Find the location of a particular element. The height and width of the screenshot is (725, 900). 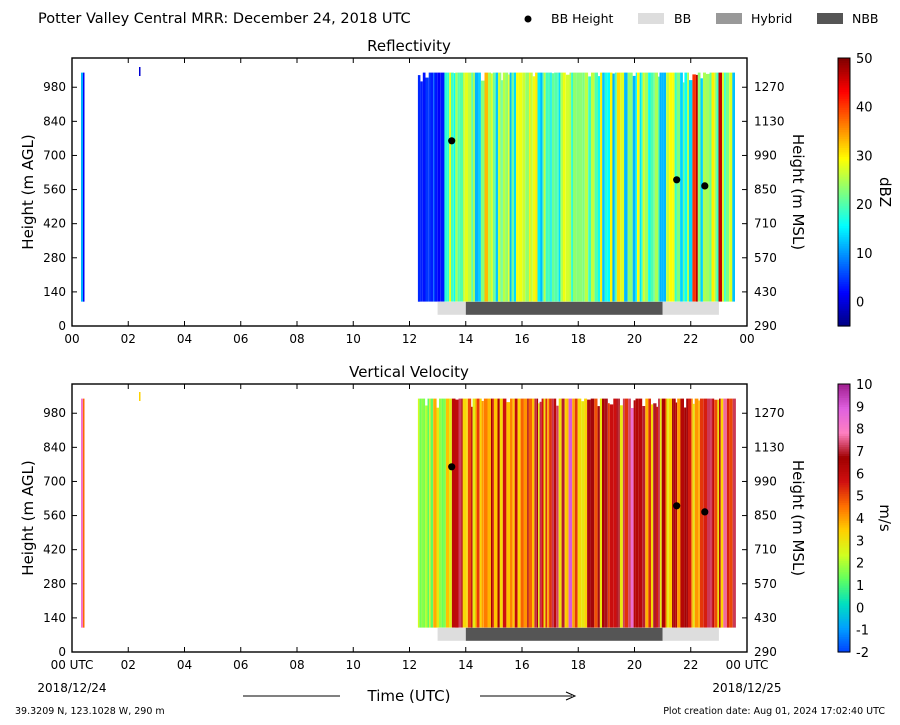

velocity-y-axis-label: Height (m AGL) is located at coordinates (28, 517).